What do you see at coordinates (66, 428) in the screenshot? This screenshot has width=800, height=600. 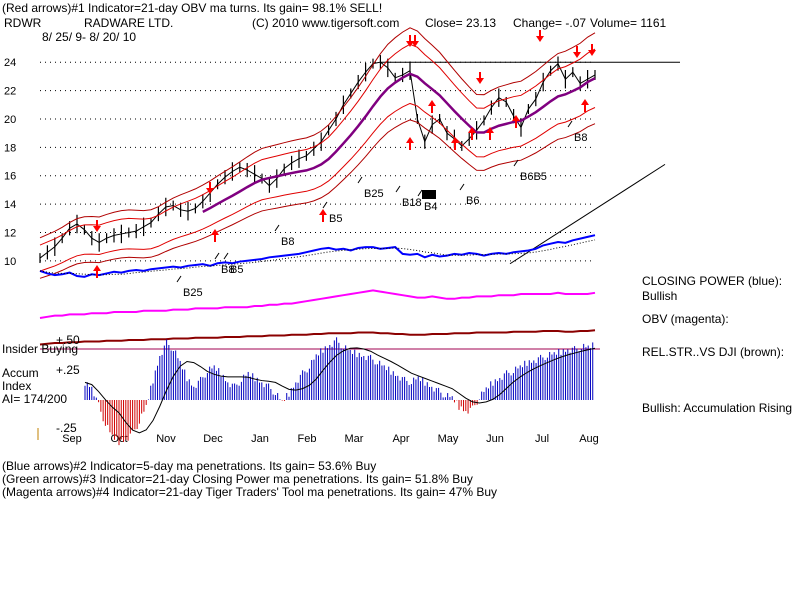 I see `minus-25-label: -.25` at bounding box center [66, 428].